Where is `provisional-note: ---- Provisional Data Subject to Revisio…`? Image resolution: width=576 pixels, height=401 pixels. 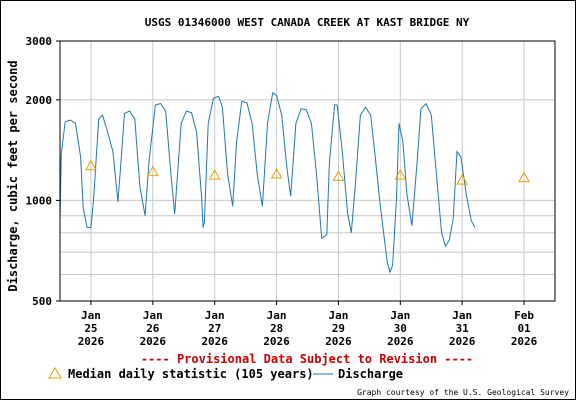
provisional-note: ---- Provisional Data Subject to Revisio… is located at coordinates (307, 359).